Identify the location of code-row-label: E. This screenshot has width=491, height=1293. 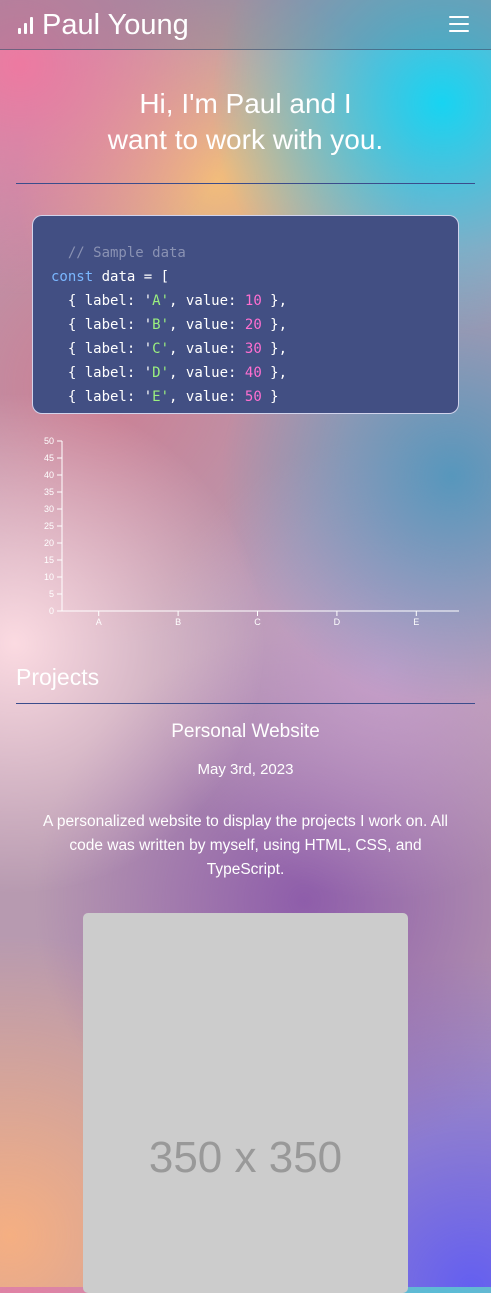
(156, 397).